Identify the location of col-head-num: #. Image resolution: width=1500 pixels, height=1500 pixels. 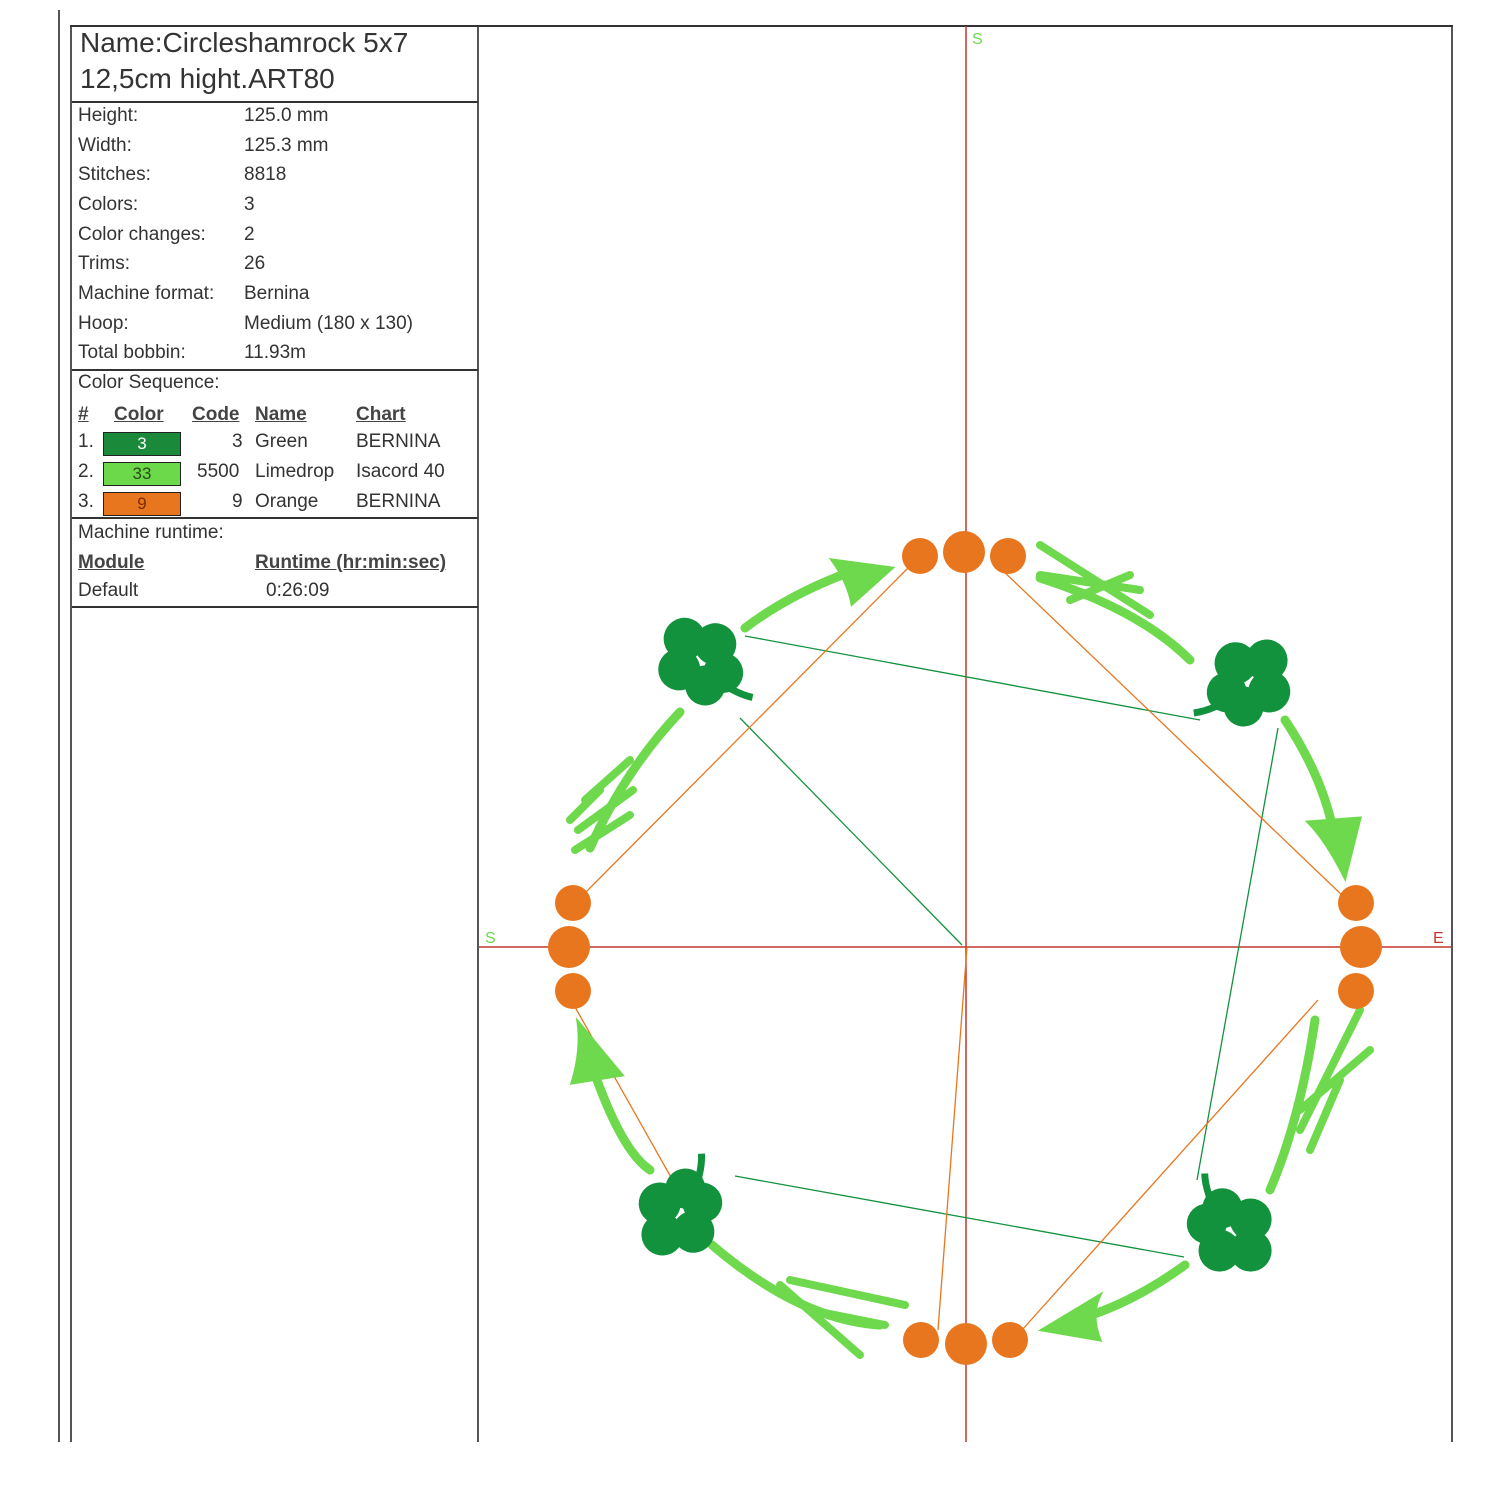
(83, 414).